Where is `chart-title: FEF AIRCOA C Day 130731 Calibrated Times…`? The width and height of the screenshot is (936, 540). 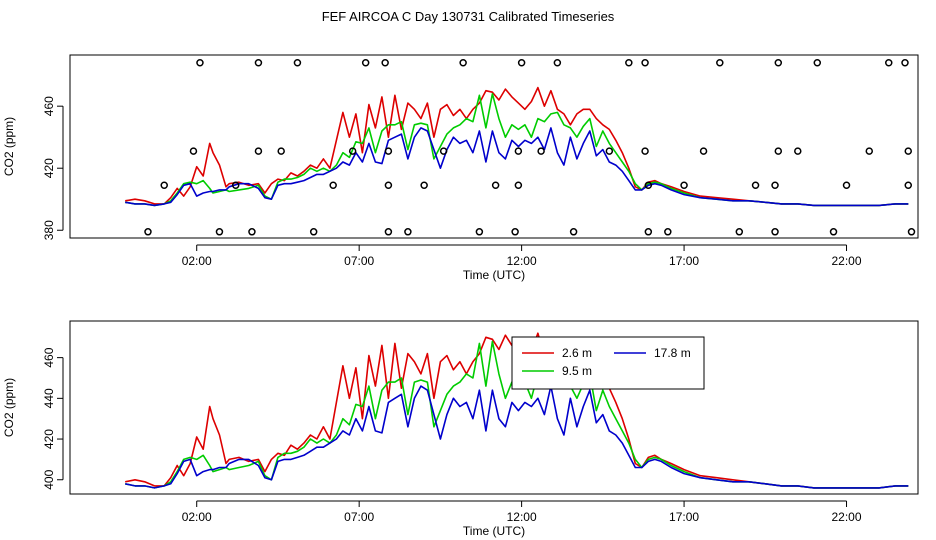 chart-title: FEF AIRCOA C Day 130731 Calibrated Times… is located at coordinates (468, 16).